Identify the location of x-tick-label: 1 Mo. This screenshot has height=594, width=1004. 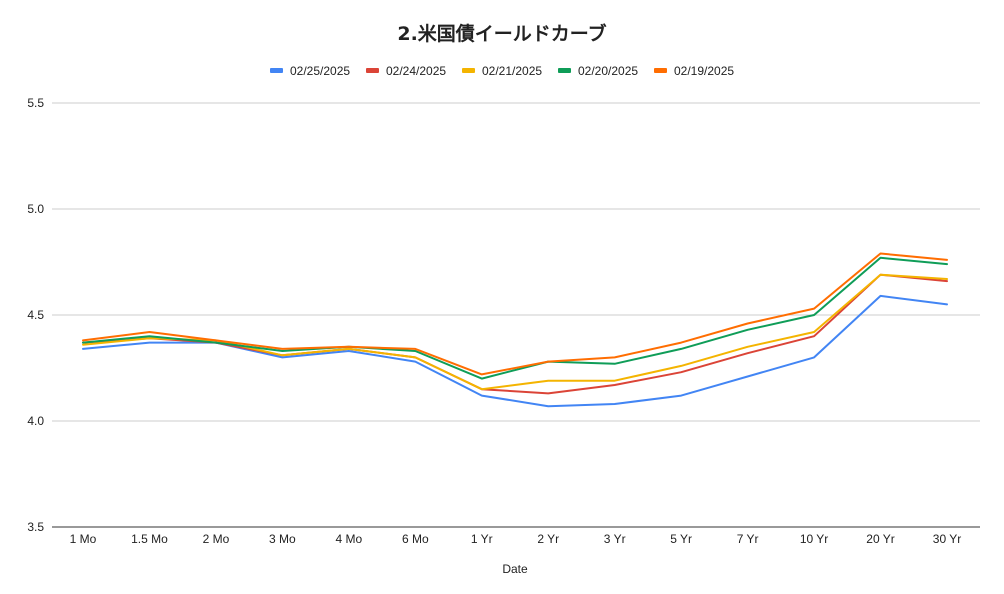
(83, 539).